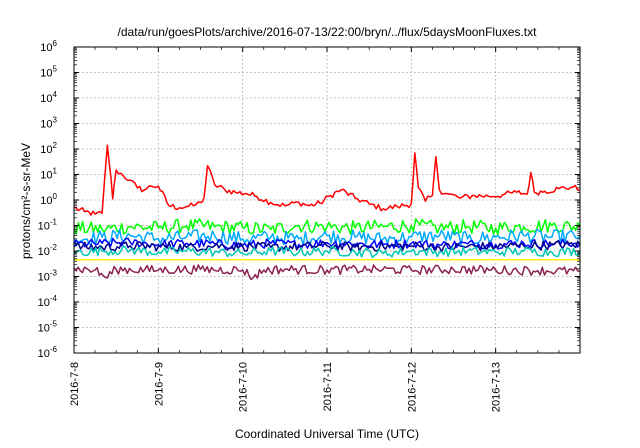  Describe the element at coordinates (55, 43) in the screenshot. I see `y-tick-exponent: 6` at that location.